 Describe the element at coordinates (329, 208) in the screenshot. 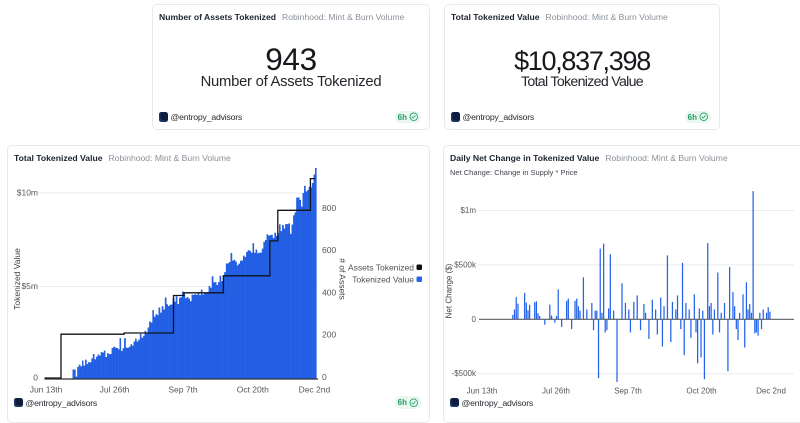

I see `svg-text: 800` at that location.